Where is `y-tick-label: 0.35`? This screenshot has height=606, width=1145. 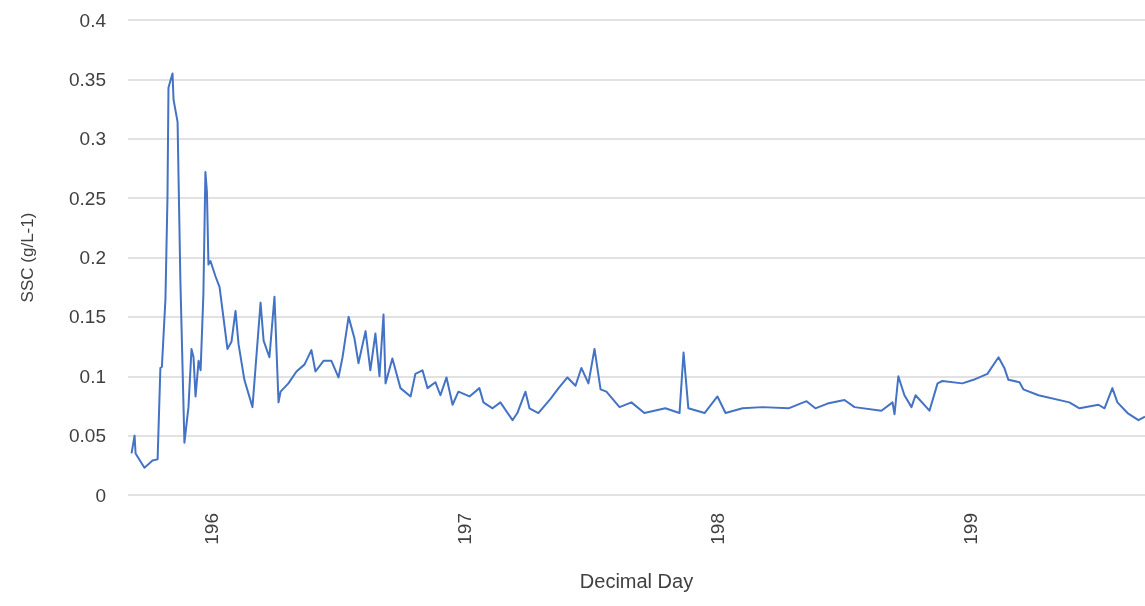
y-tick-label: 0.35 is located at coordinates (87, 79).